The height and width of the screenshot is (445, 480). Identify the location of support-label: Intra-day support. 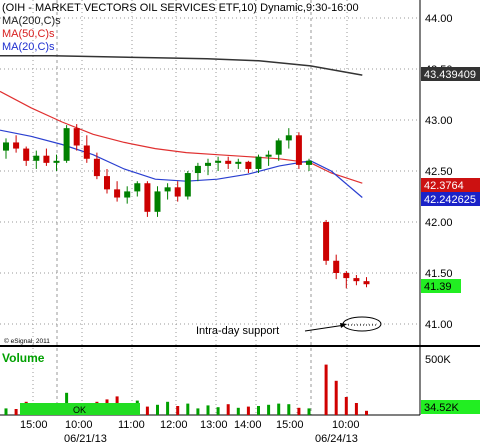
(237, 331).